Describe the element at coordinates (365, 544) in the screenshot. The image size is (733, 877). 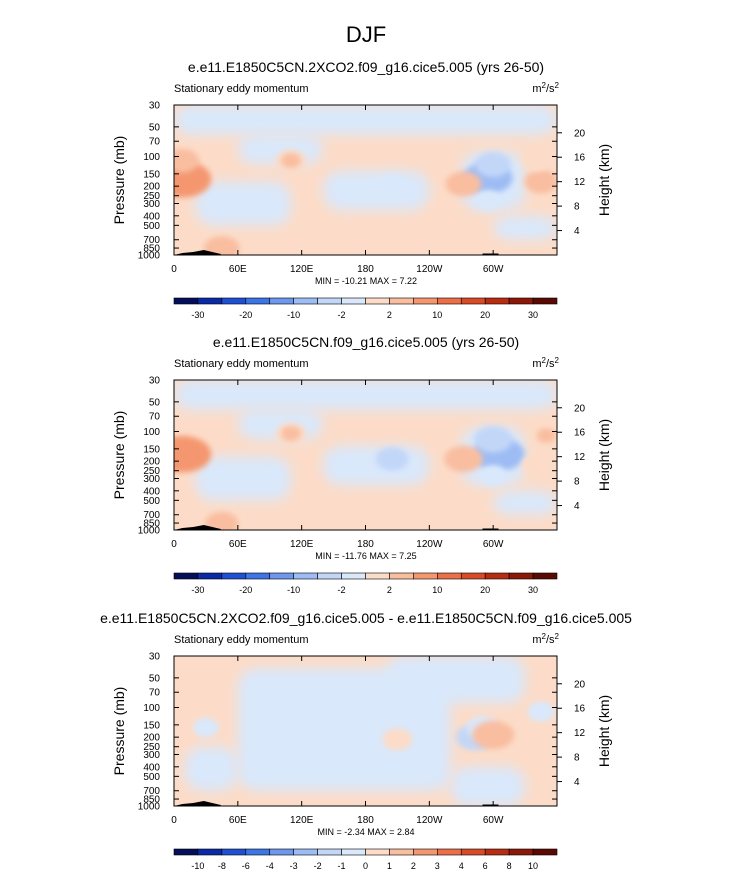
I see `x-tick-label: 180` at that location.